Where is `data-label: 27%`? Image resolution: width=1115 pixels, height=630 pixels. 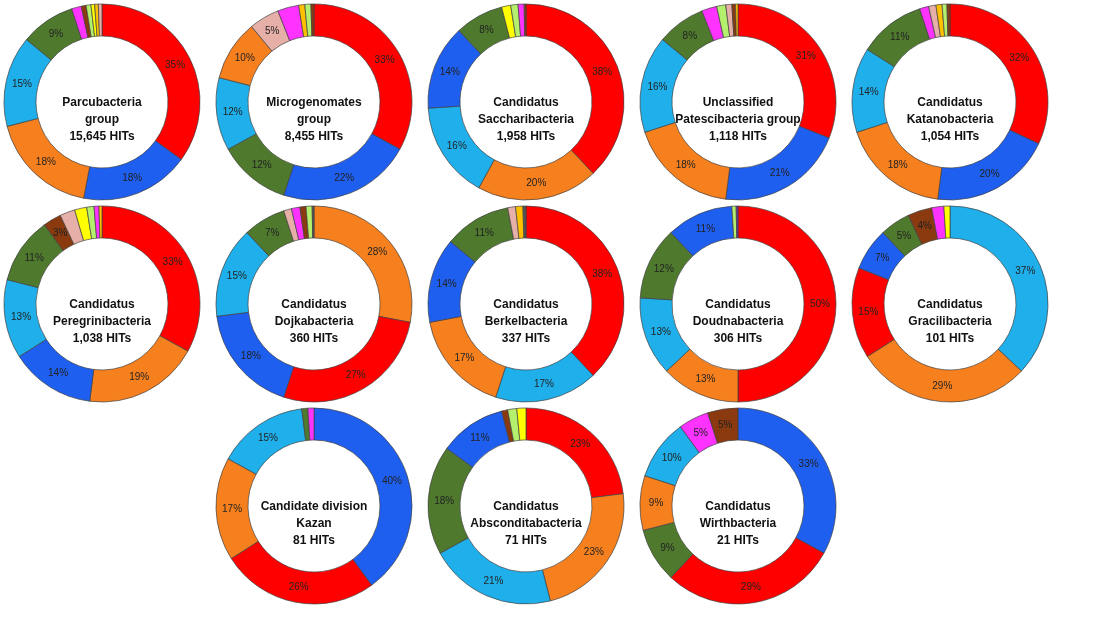 data-label: 27% is located at coordinates (355, 374).